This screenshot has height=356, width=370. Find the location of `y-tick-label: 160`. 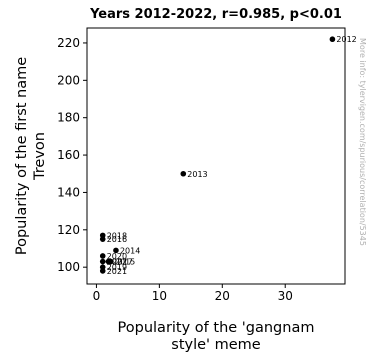

y-tick-label: 160 is located at coordinates (68, 155).